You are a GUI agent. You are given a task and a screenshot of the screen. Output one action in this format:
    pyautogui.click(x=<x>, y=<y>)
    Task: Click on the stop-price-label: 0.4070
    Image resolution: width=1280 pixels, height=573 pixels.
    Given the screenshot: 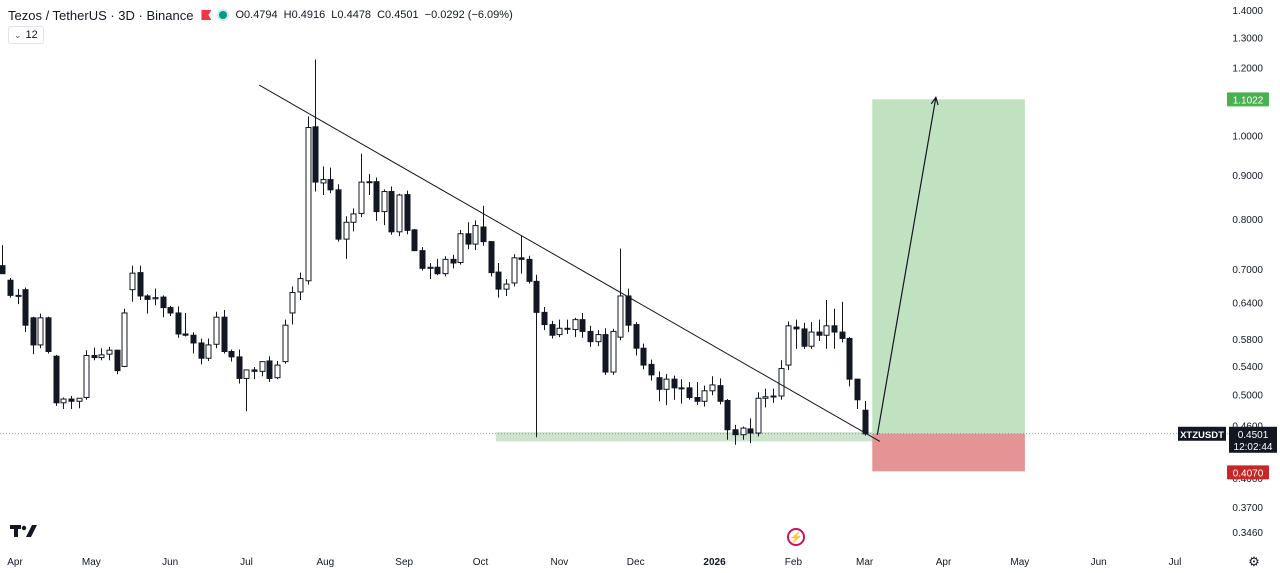 What is the action you would take?
    pyautogui.click(x=1248, y=473)
    